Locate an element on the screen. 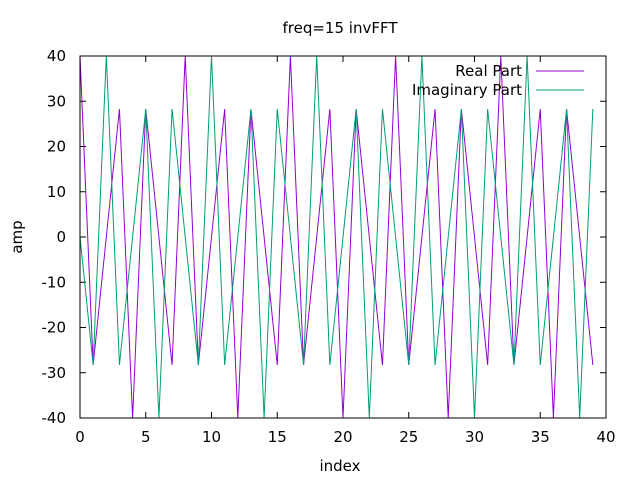 The image size is (640, 480). y-axis-label: amp is located at coordinates (17, 236).